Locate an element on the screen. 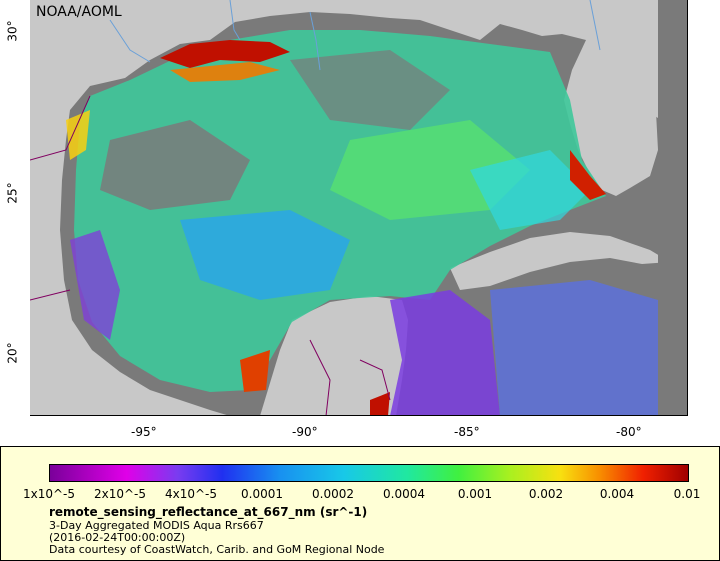 The image size is (720, 561). lat-tick-25: 25° is located at coordinates (12, 193).